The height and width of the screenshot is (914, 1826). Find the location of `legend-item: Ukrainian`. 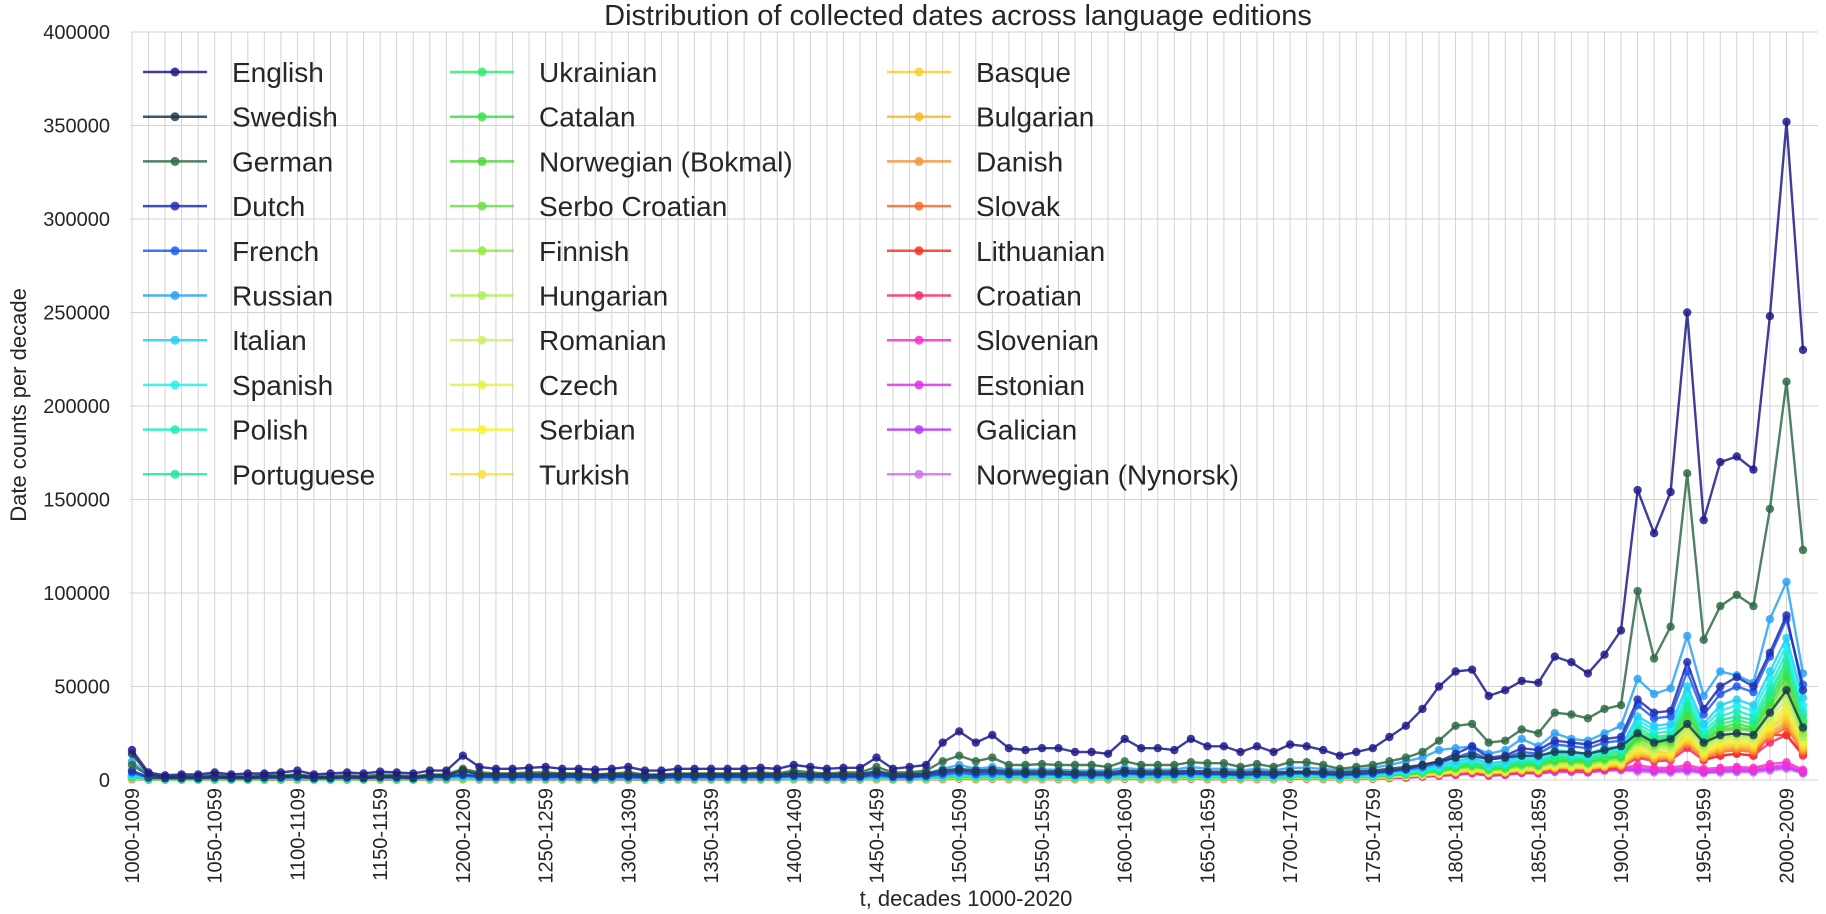

legend-item: Ukrainian is located at coordinates (553, 72).